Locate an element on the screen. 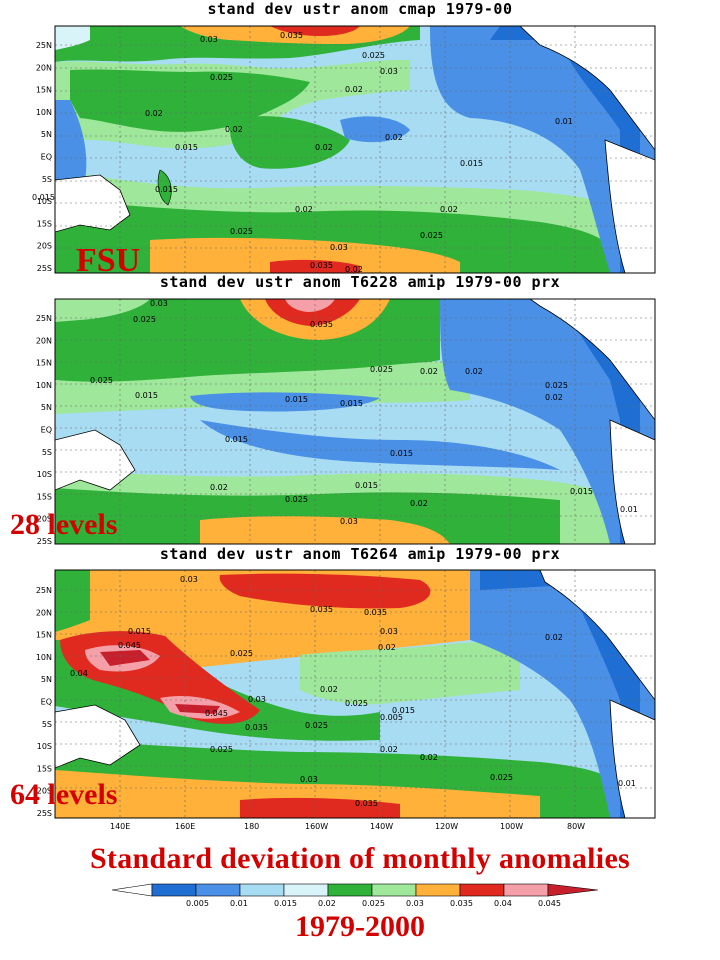  lon-label: 180 is located at coordinates (252, 826).